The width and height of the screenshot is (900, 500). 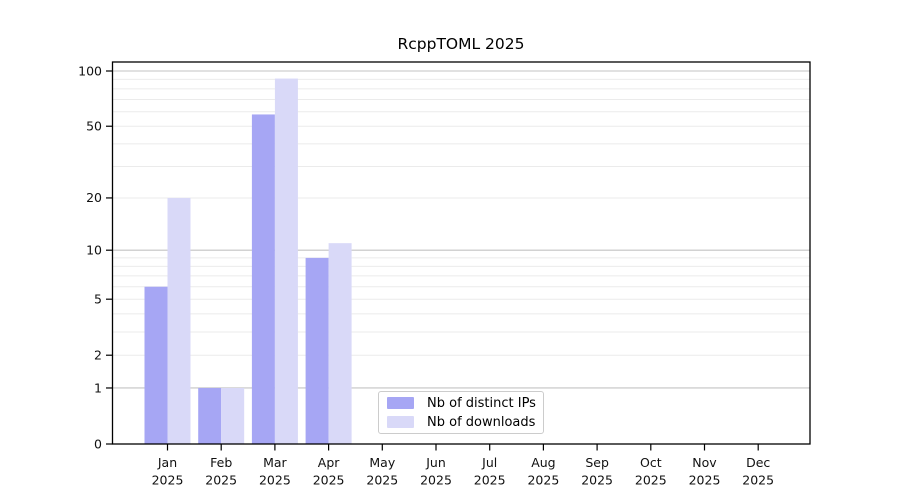 I want to click on x-label-year-may: 2025, so click(x=382, y=480).